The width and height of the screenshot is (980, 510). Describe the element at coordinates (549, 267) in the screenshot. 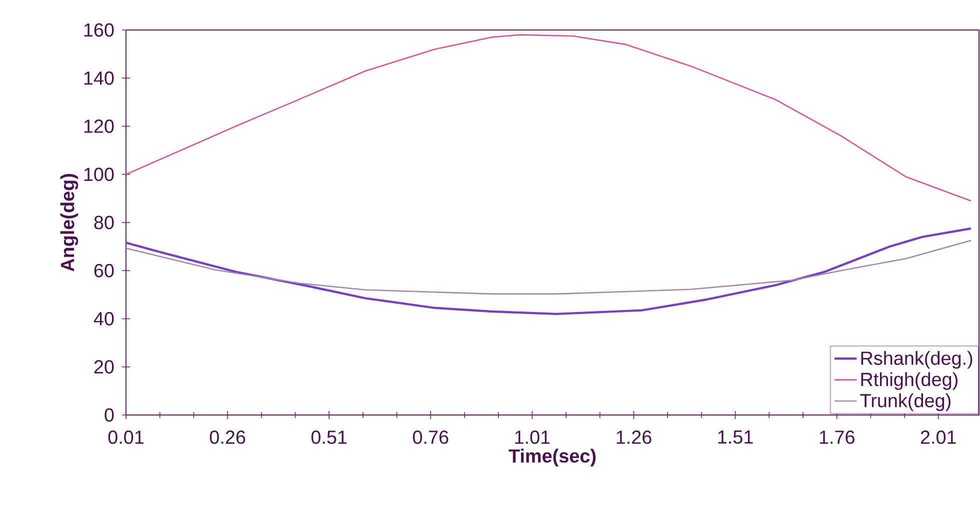

I see `line-series` at that location.